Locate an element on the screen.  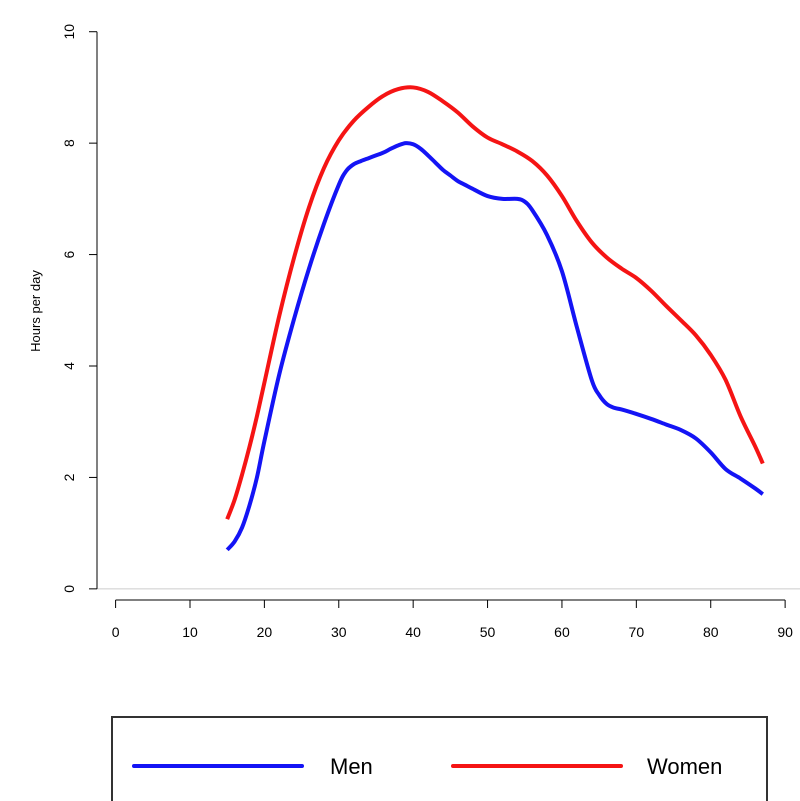
x-tick-label-10: 10 is located at coordinates (190, 632).